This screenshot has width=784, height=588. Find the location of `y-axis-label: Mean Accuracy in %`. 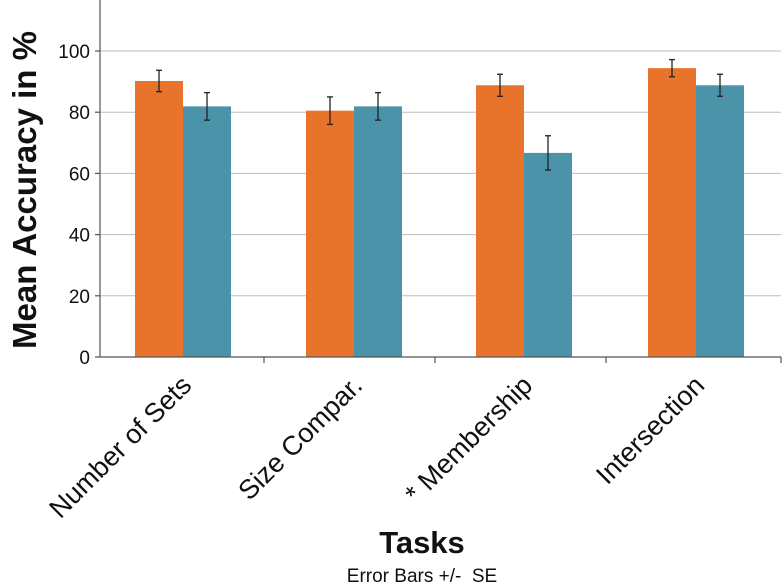

y-axis-label: Mean Accuracy in % is located at coordinates (24, 190).